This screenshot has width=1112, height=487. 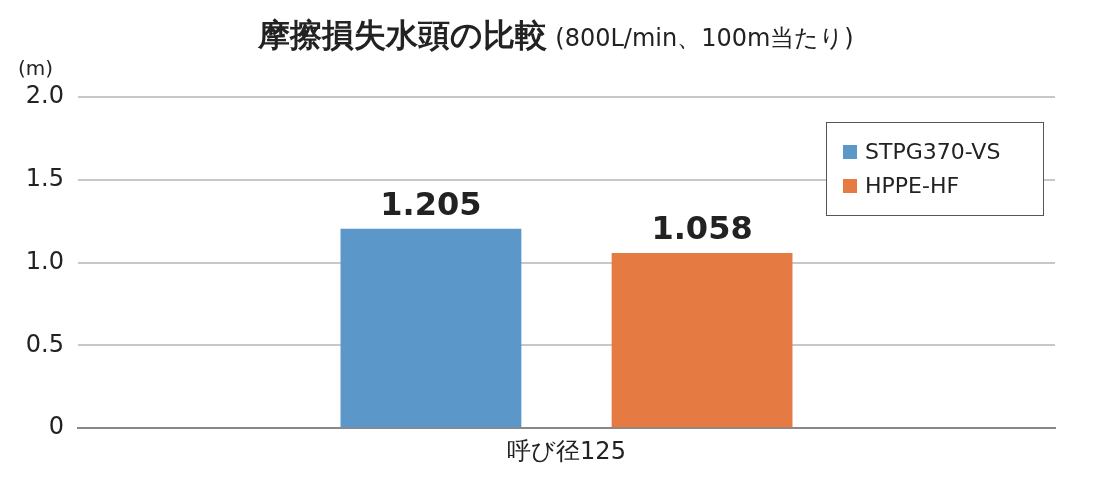 What do you see at coordinates (431, 203) in the screenshot?
I see `data-label: 1.205` at bounding box center [431, 203].